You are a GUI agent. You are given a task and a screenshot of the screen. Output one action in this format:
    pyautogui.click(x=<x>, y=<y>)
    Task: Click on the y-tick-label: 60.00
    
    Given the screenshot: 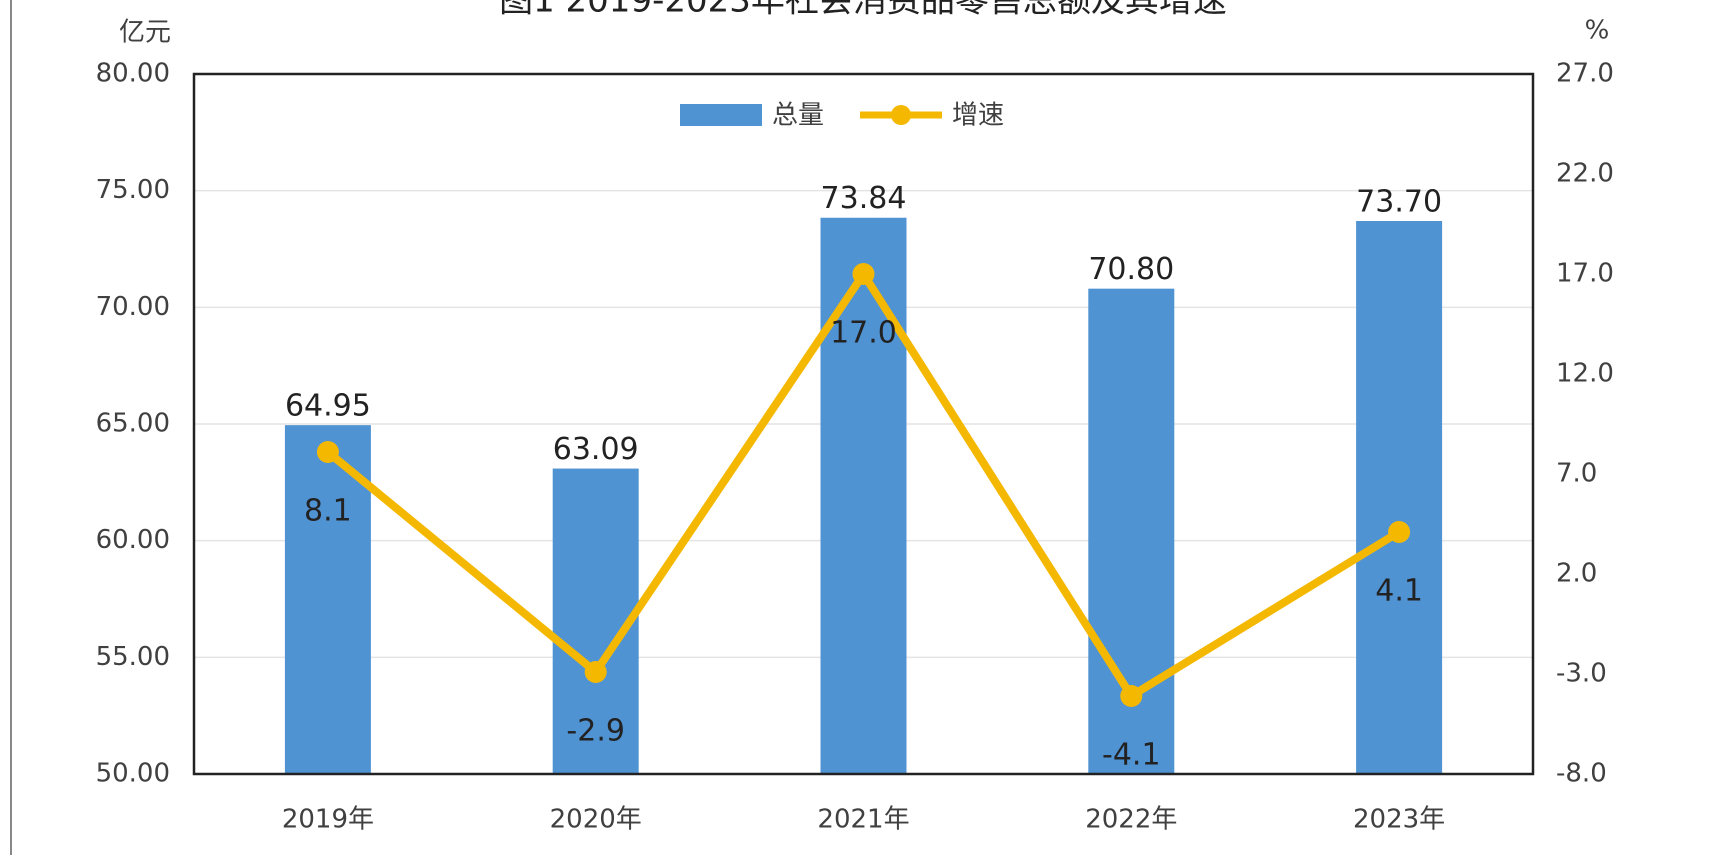 What is the action you would take?
    pyautogui.click(x=133, y=540)
    